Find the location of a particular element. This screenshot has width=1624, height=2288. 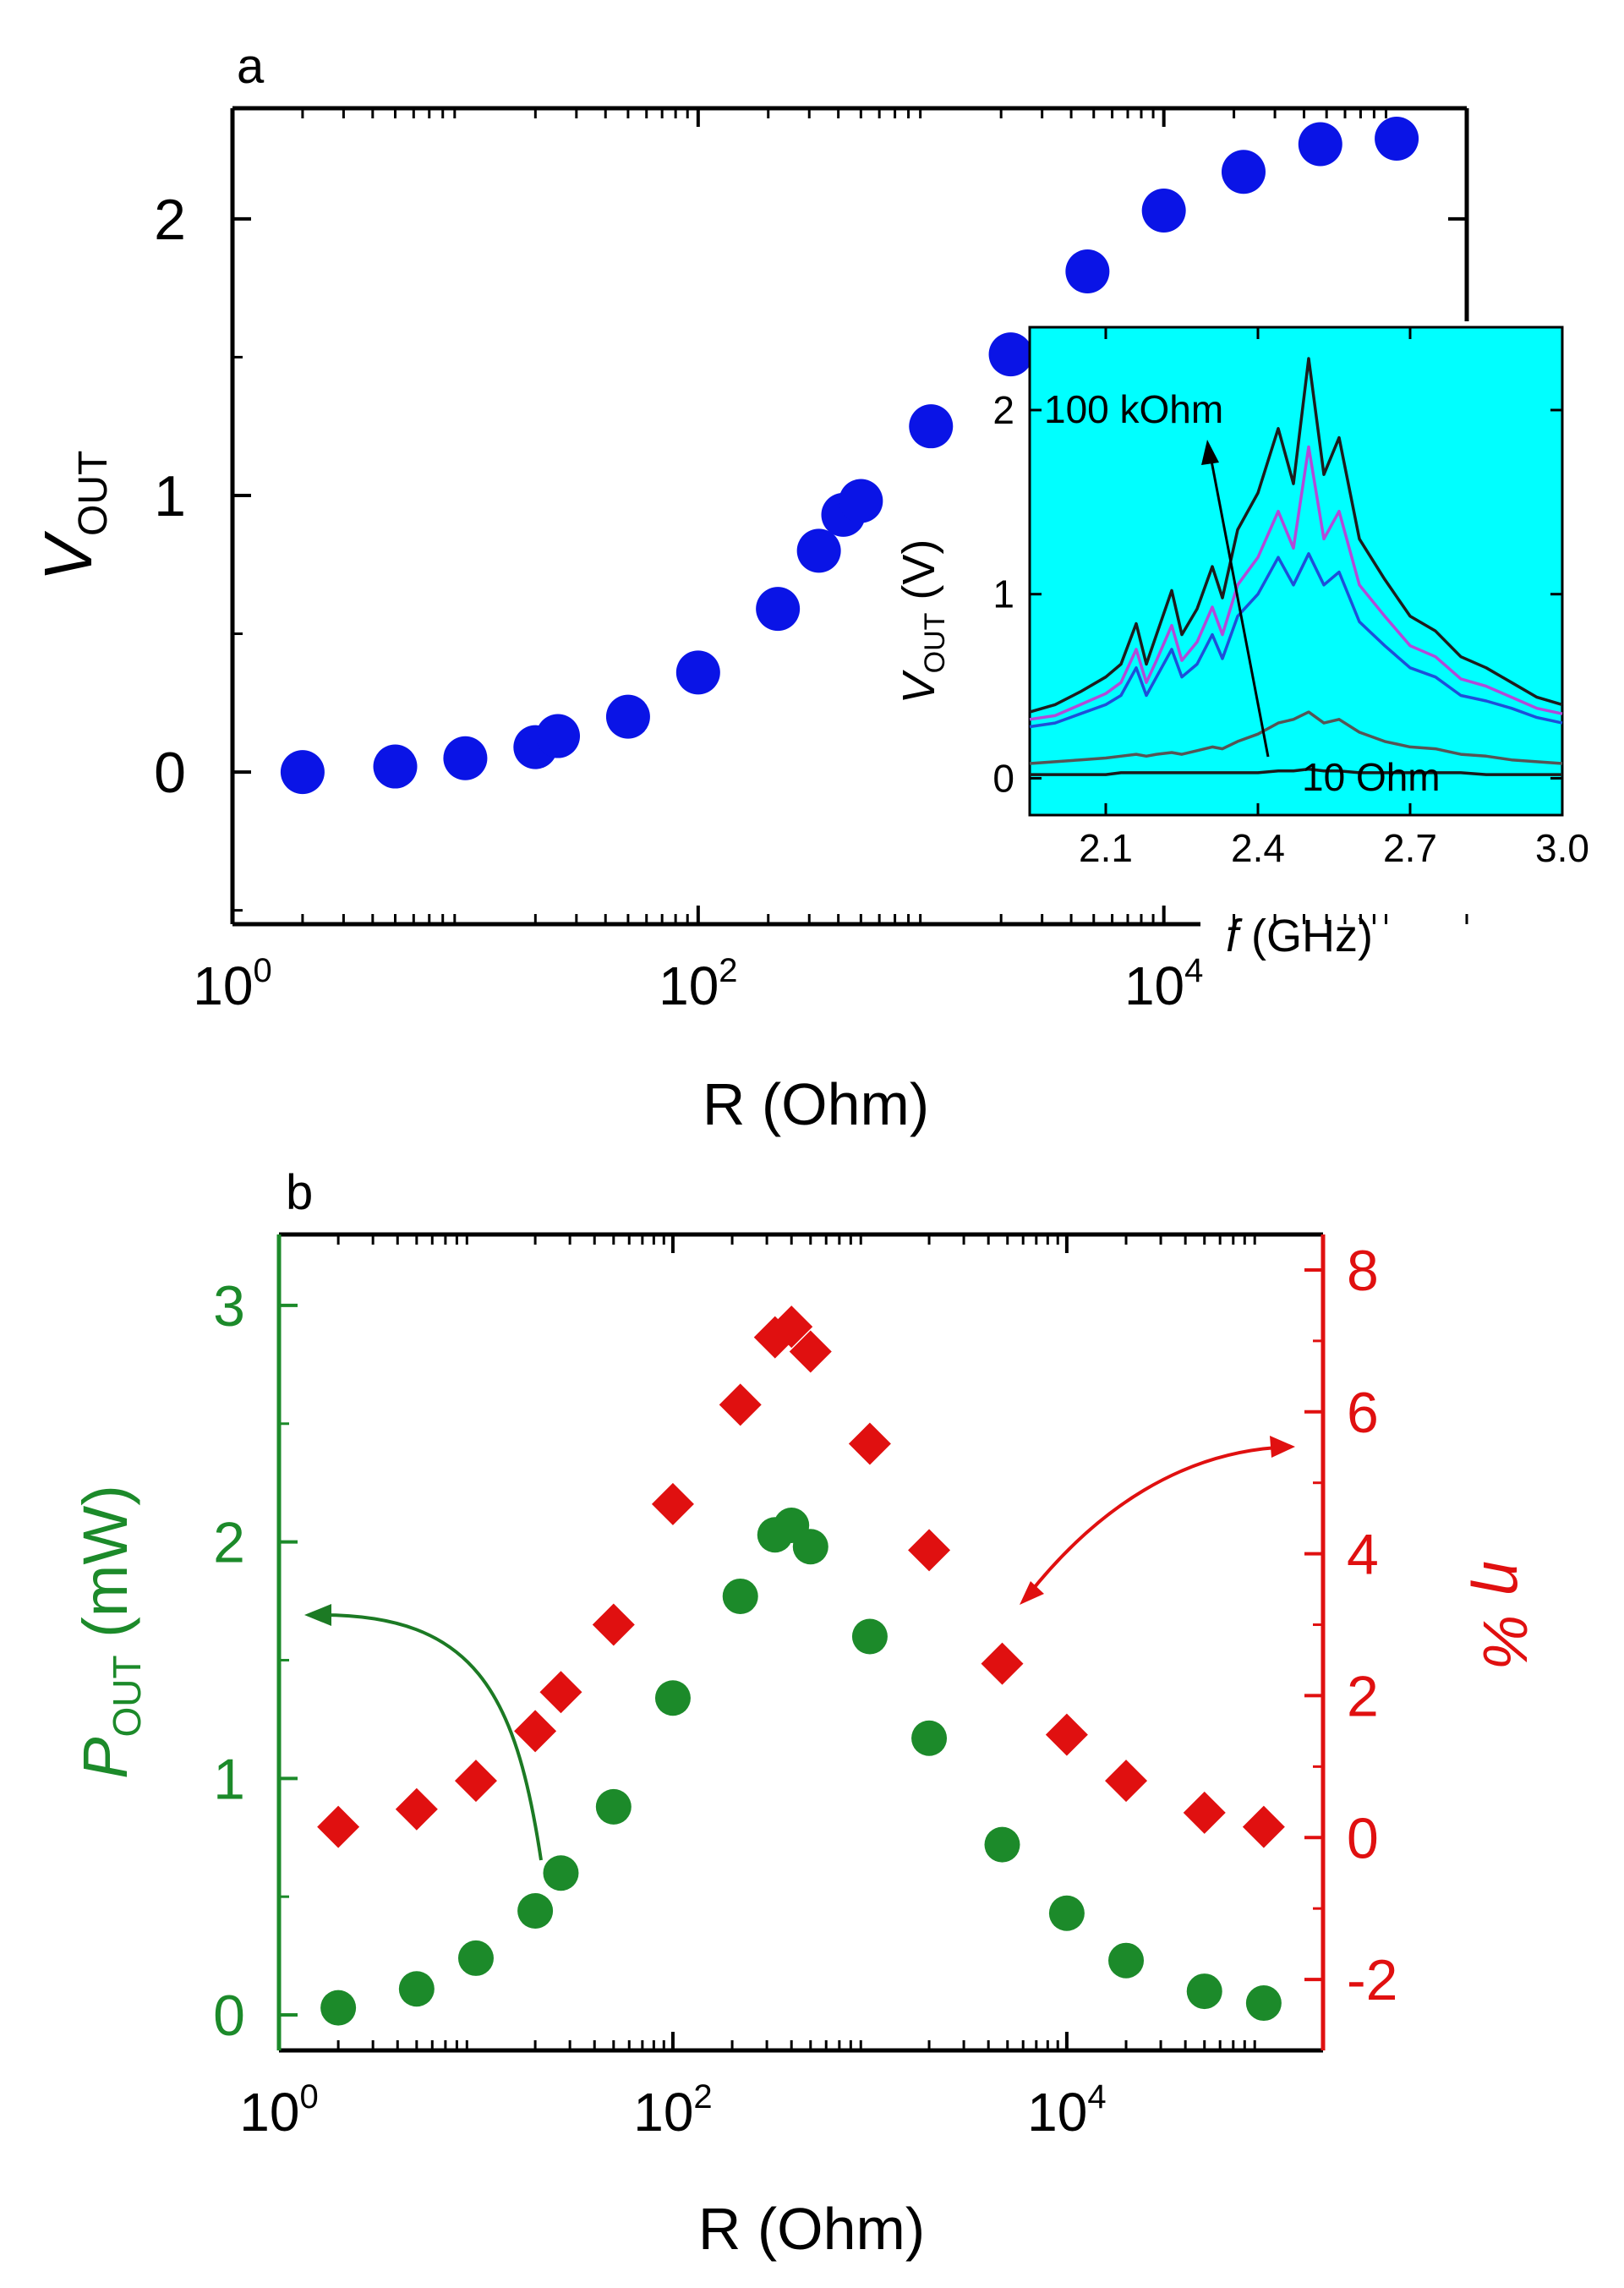

panel-b-red-arrow-line is located at coordinates (1151, 1522).